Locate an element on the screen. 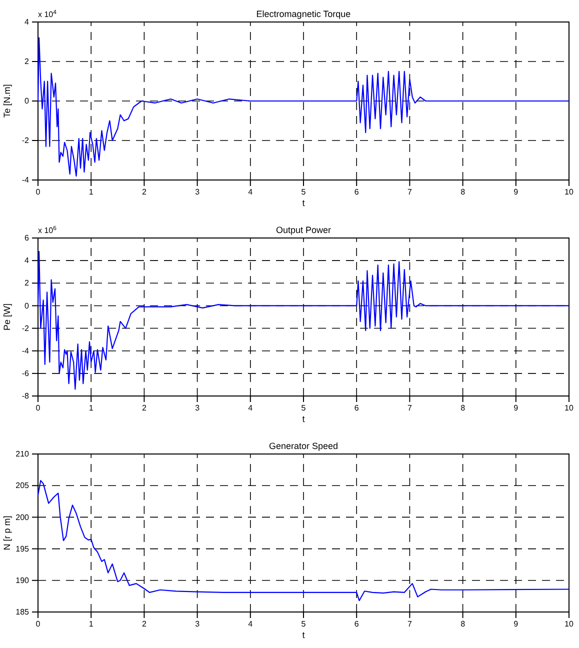 The image size is (579, 648). y-tick-label: 210 is located at coordinates (23, 454).